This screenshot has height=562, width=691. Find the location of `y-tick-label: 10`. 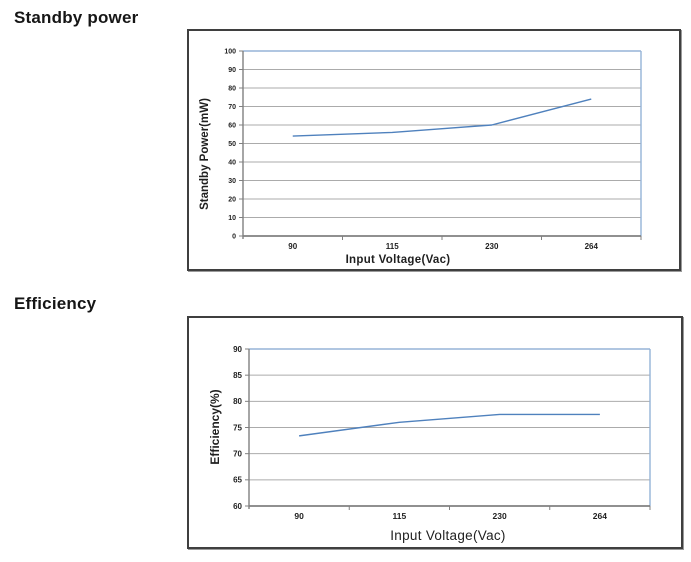

y-tick-label: 10 is located at coordinates (232, 218).